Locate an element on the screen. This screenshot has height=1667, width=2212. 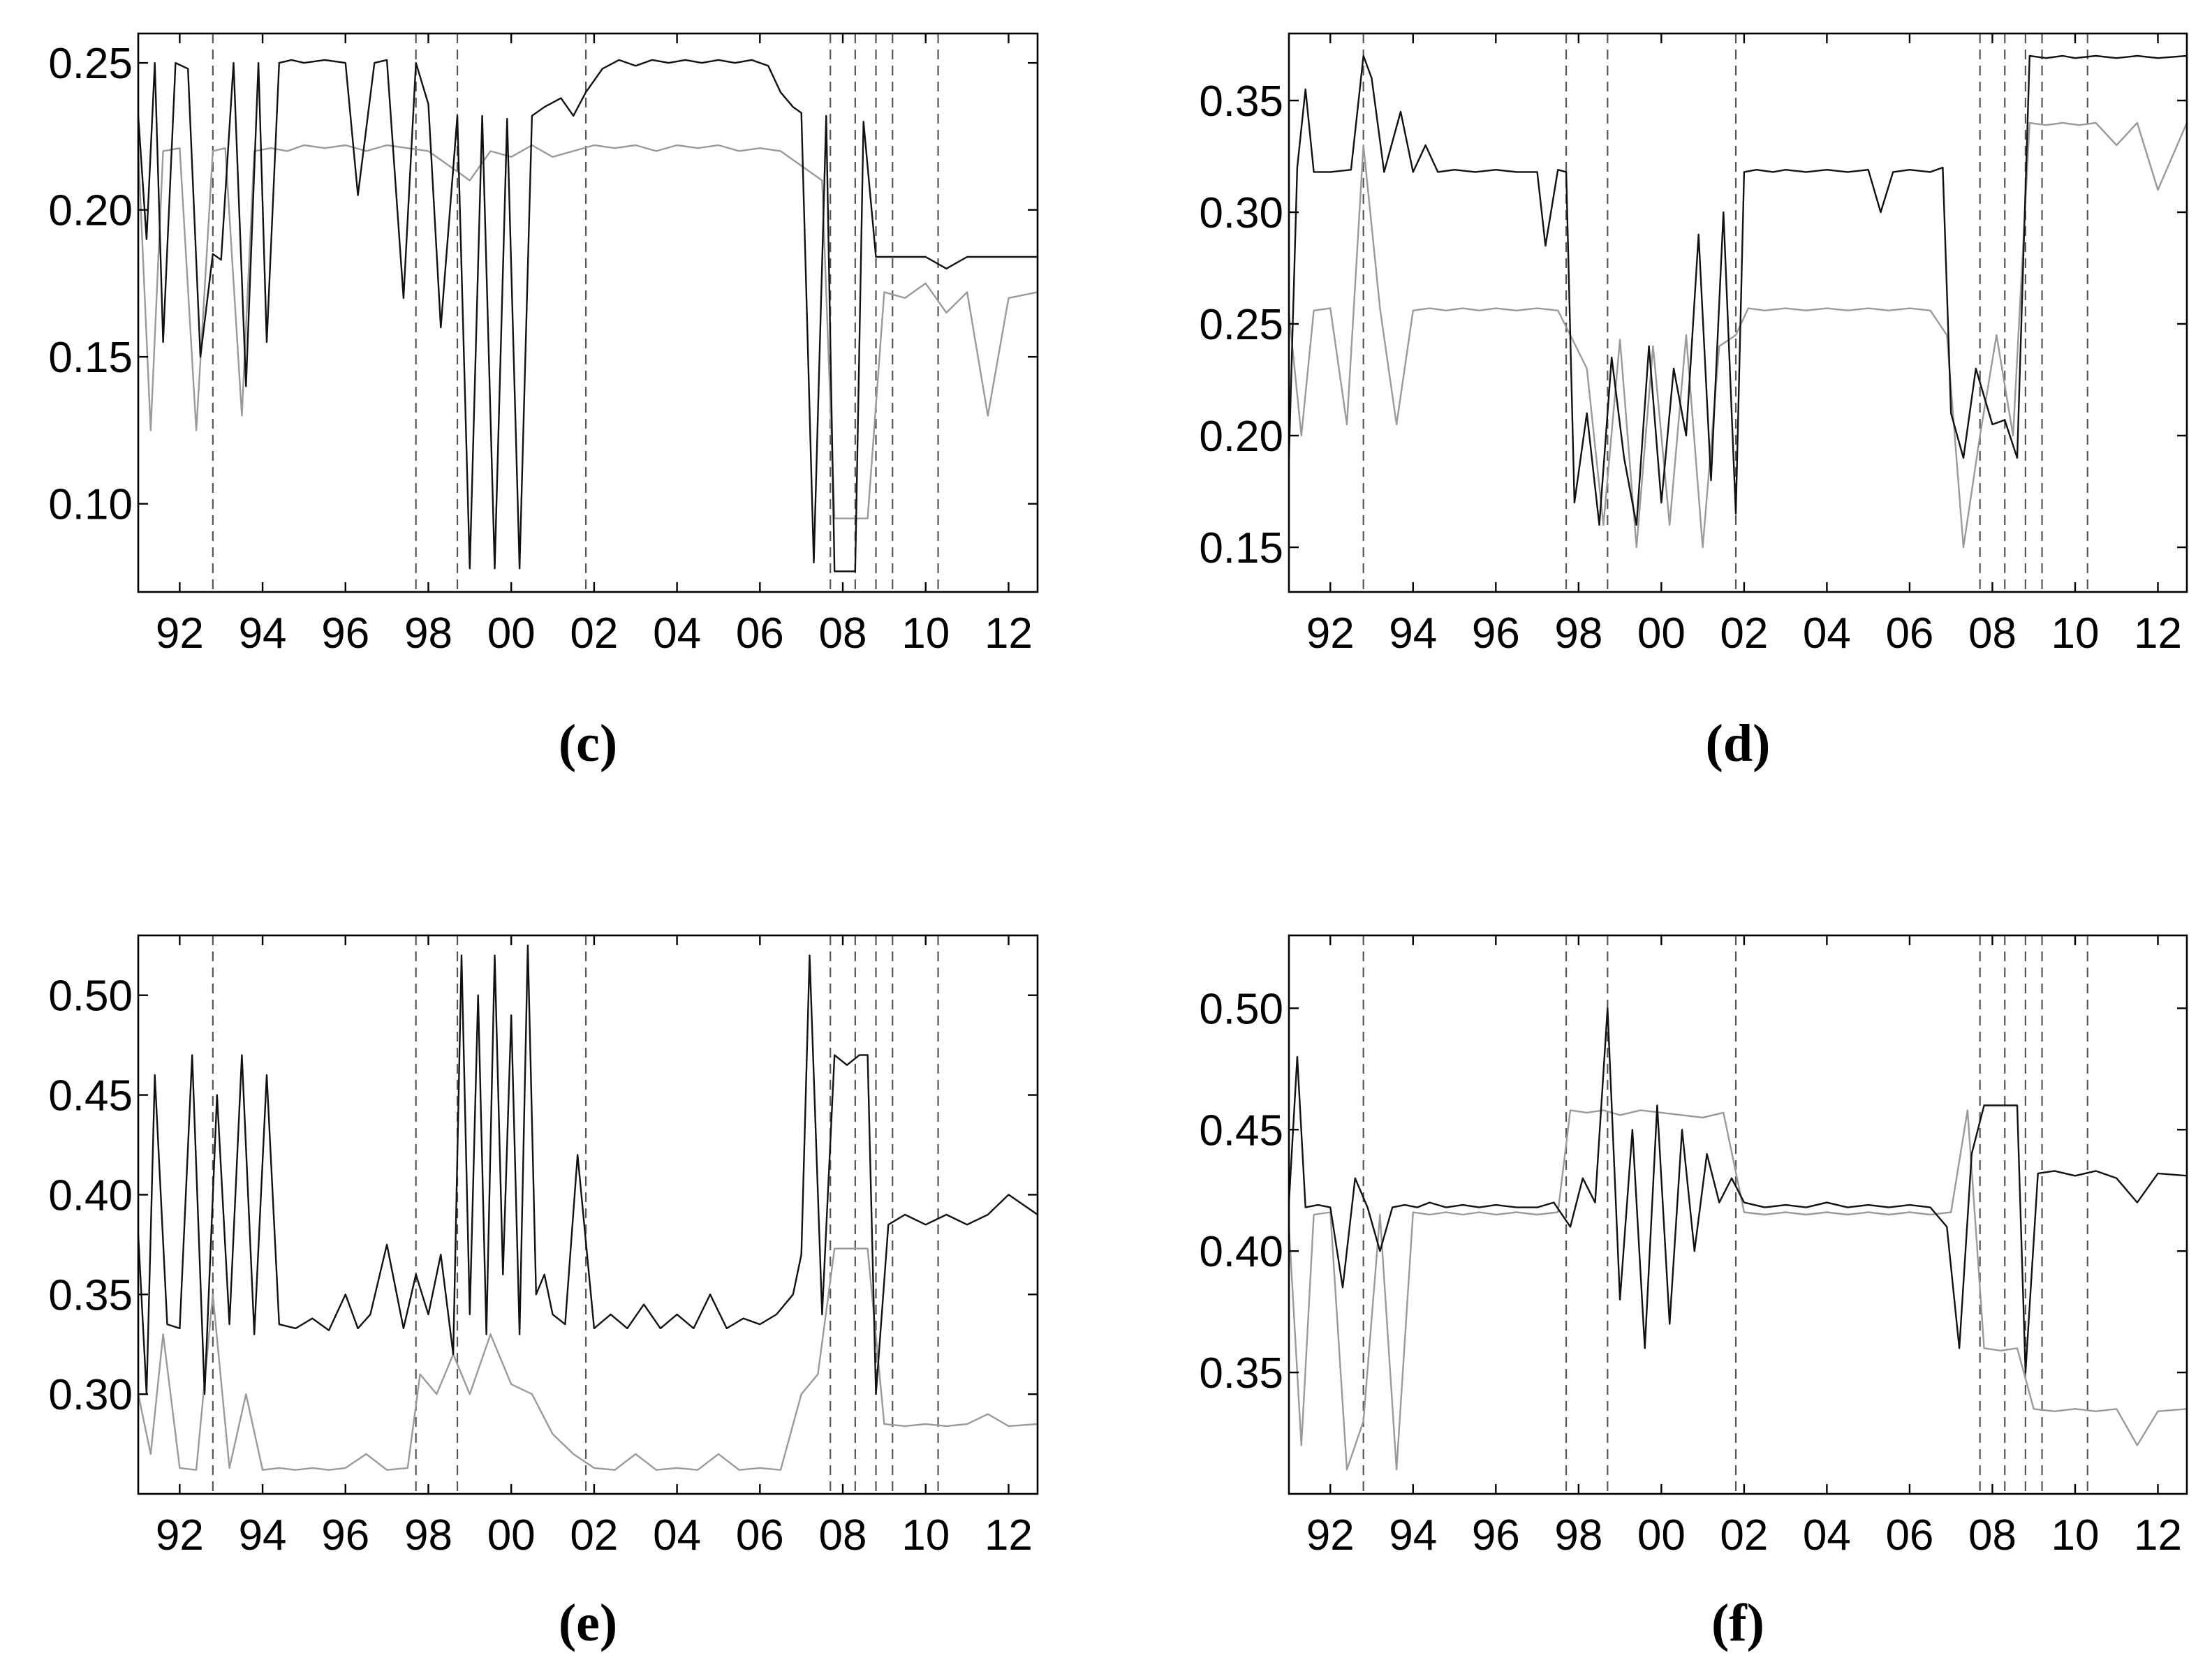
panel-caption: (f) is located at coordinates (1737, 1623).